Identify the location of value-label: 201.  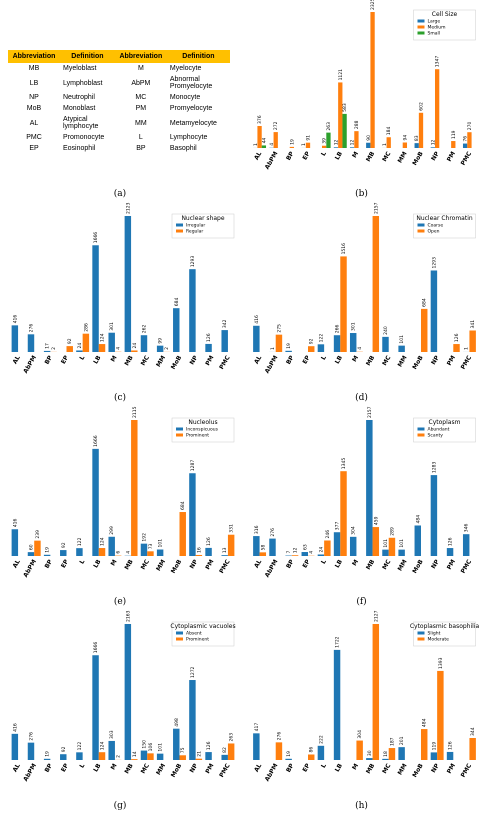
(402, 740).